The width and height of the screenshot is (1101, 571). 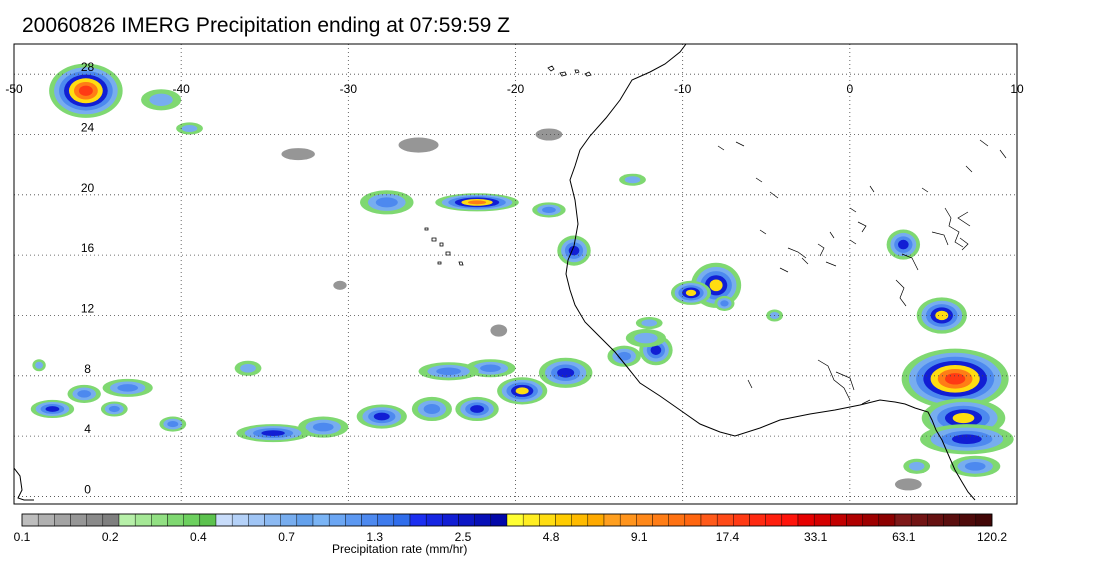 I want to click on colorbar-tick-label: 17.4, so click(x=728, y=537).